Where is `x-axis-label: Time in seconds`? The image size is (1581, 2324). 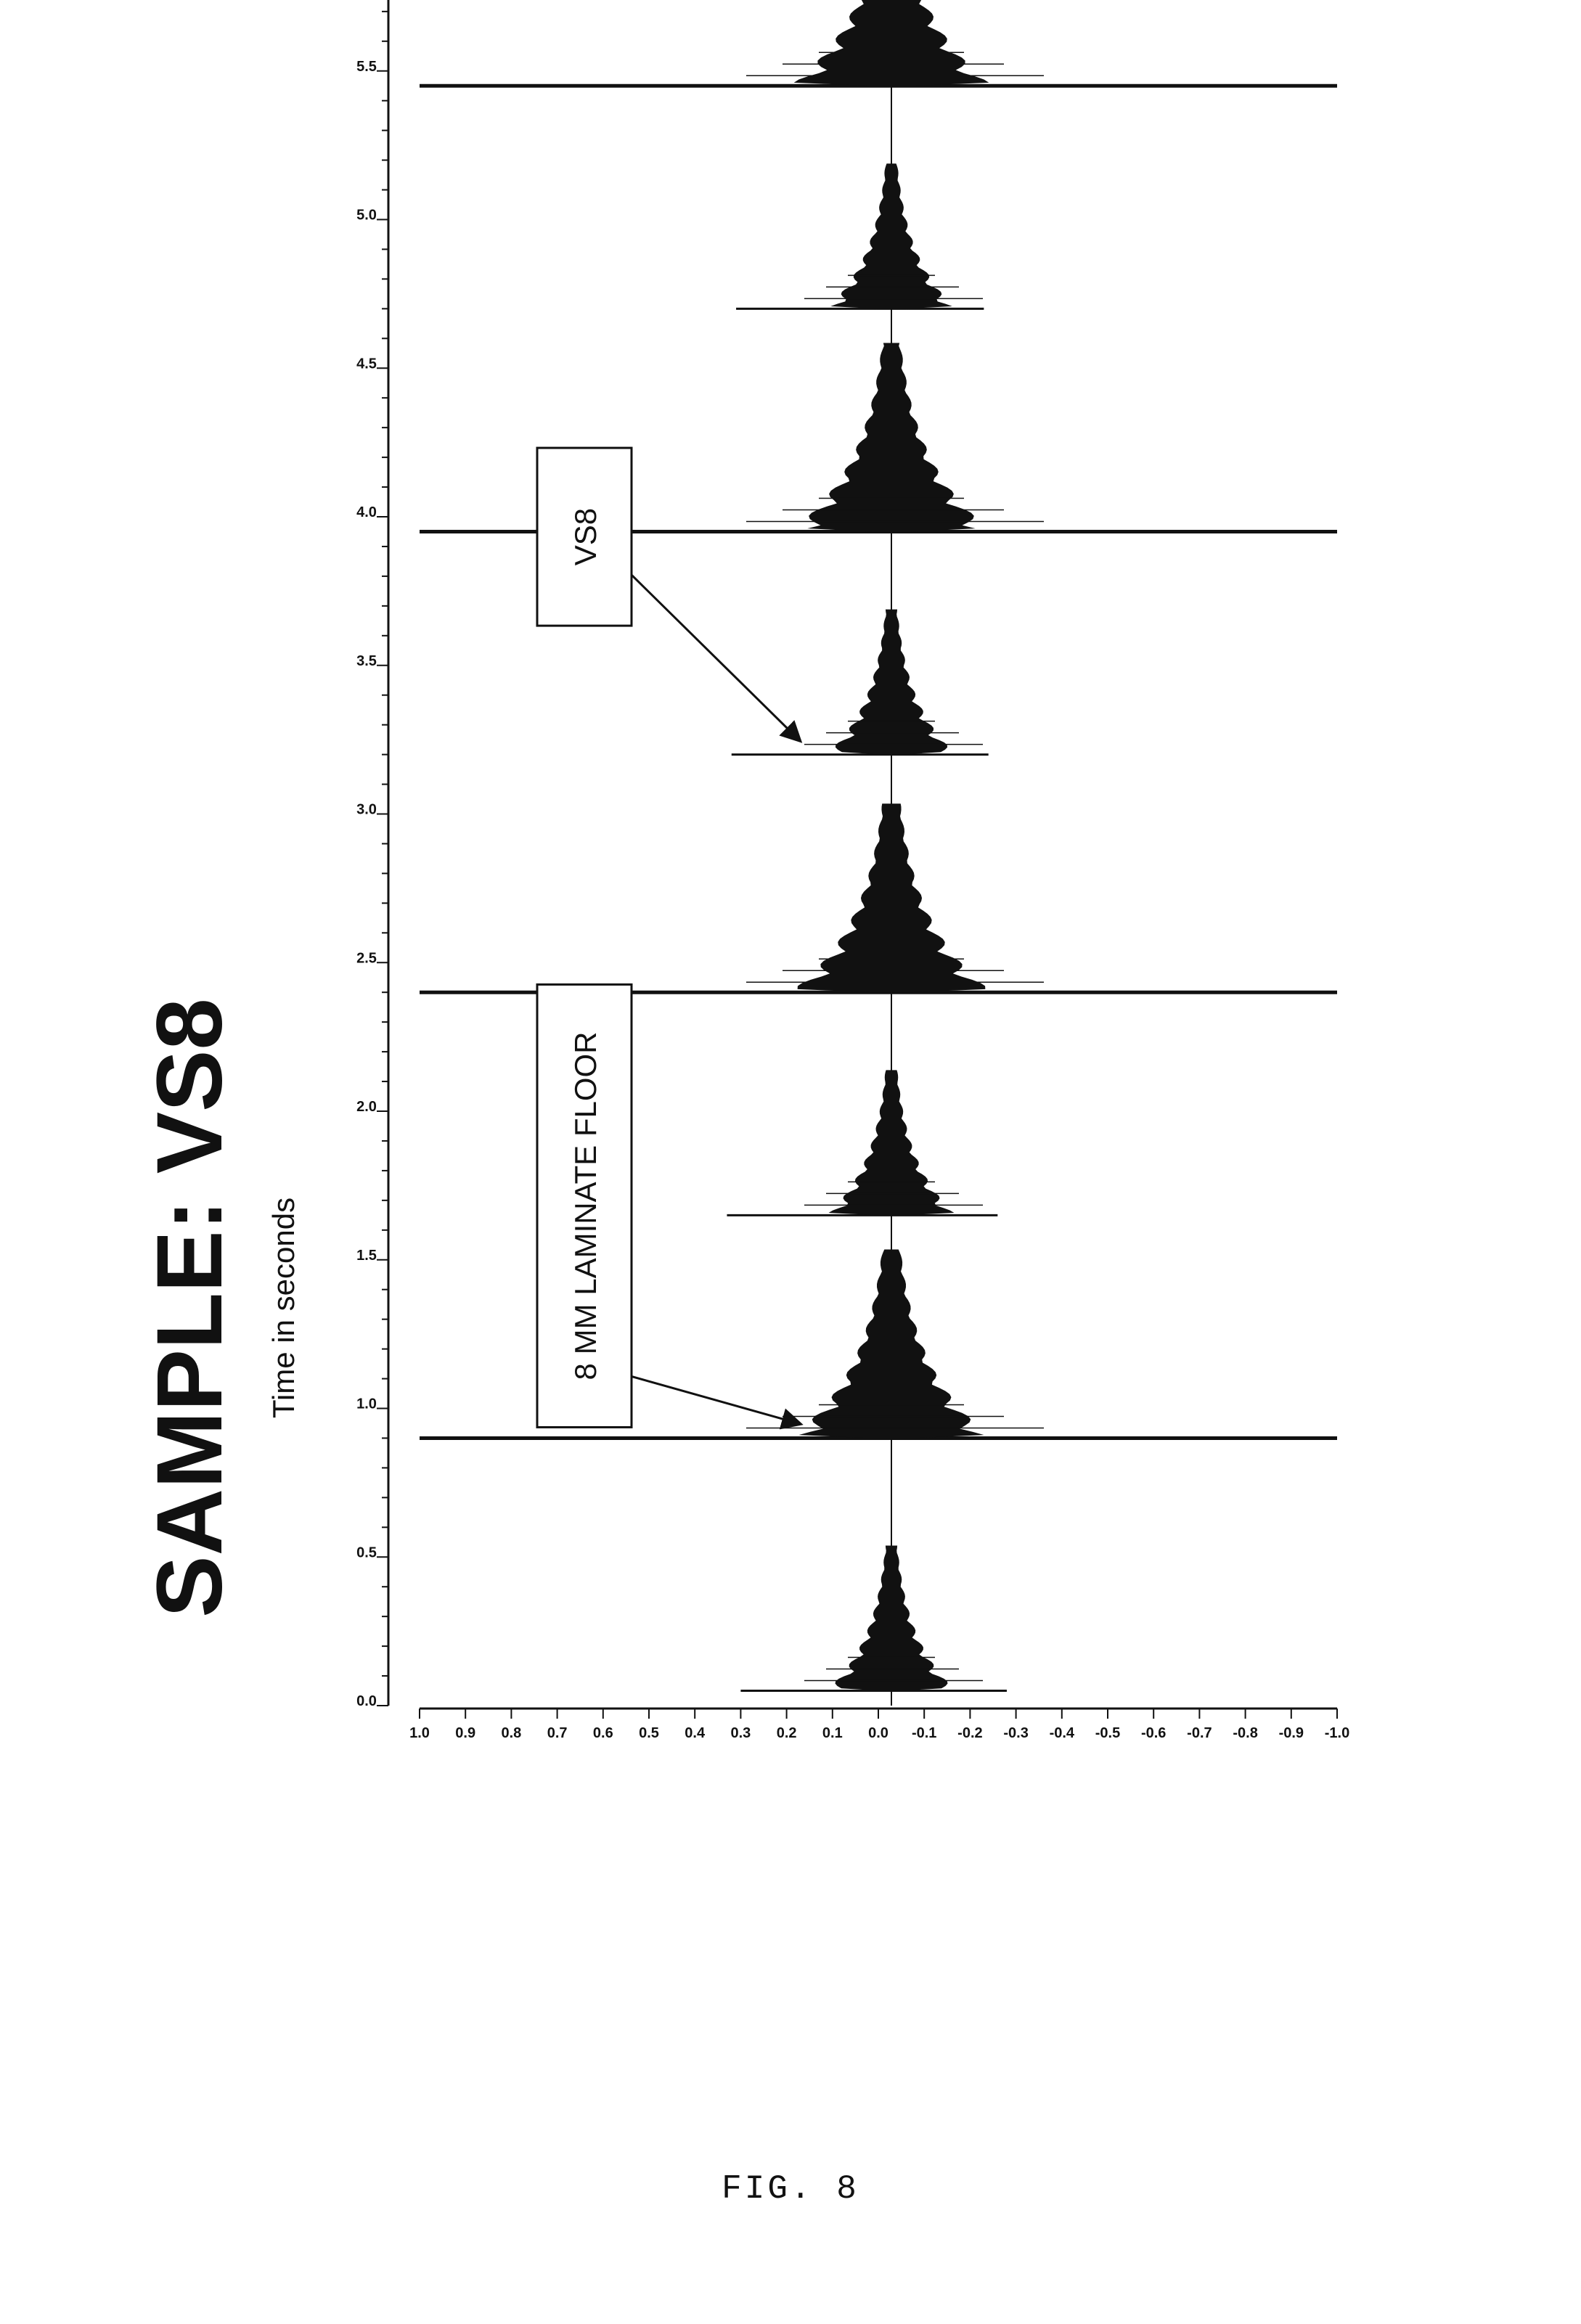
x-axis-label: Time in seconds is located at coordinates (283, 1308).